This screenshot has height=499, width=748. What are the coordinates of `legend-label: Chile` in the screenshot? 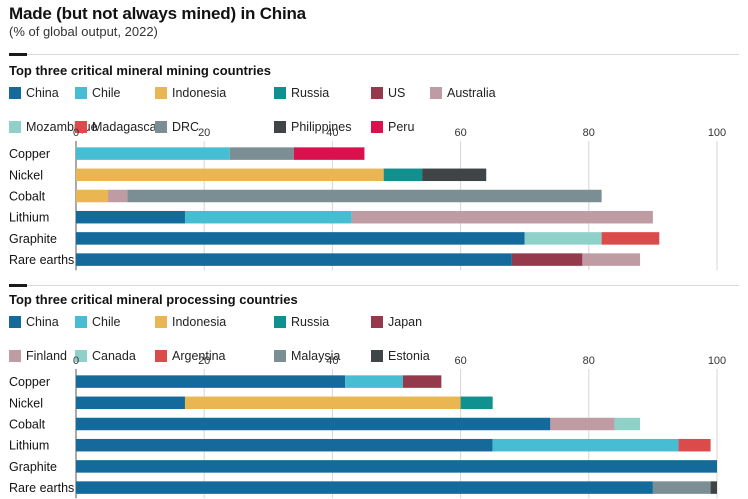 It's located at (106, 93).